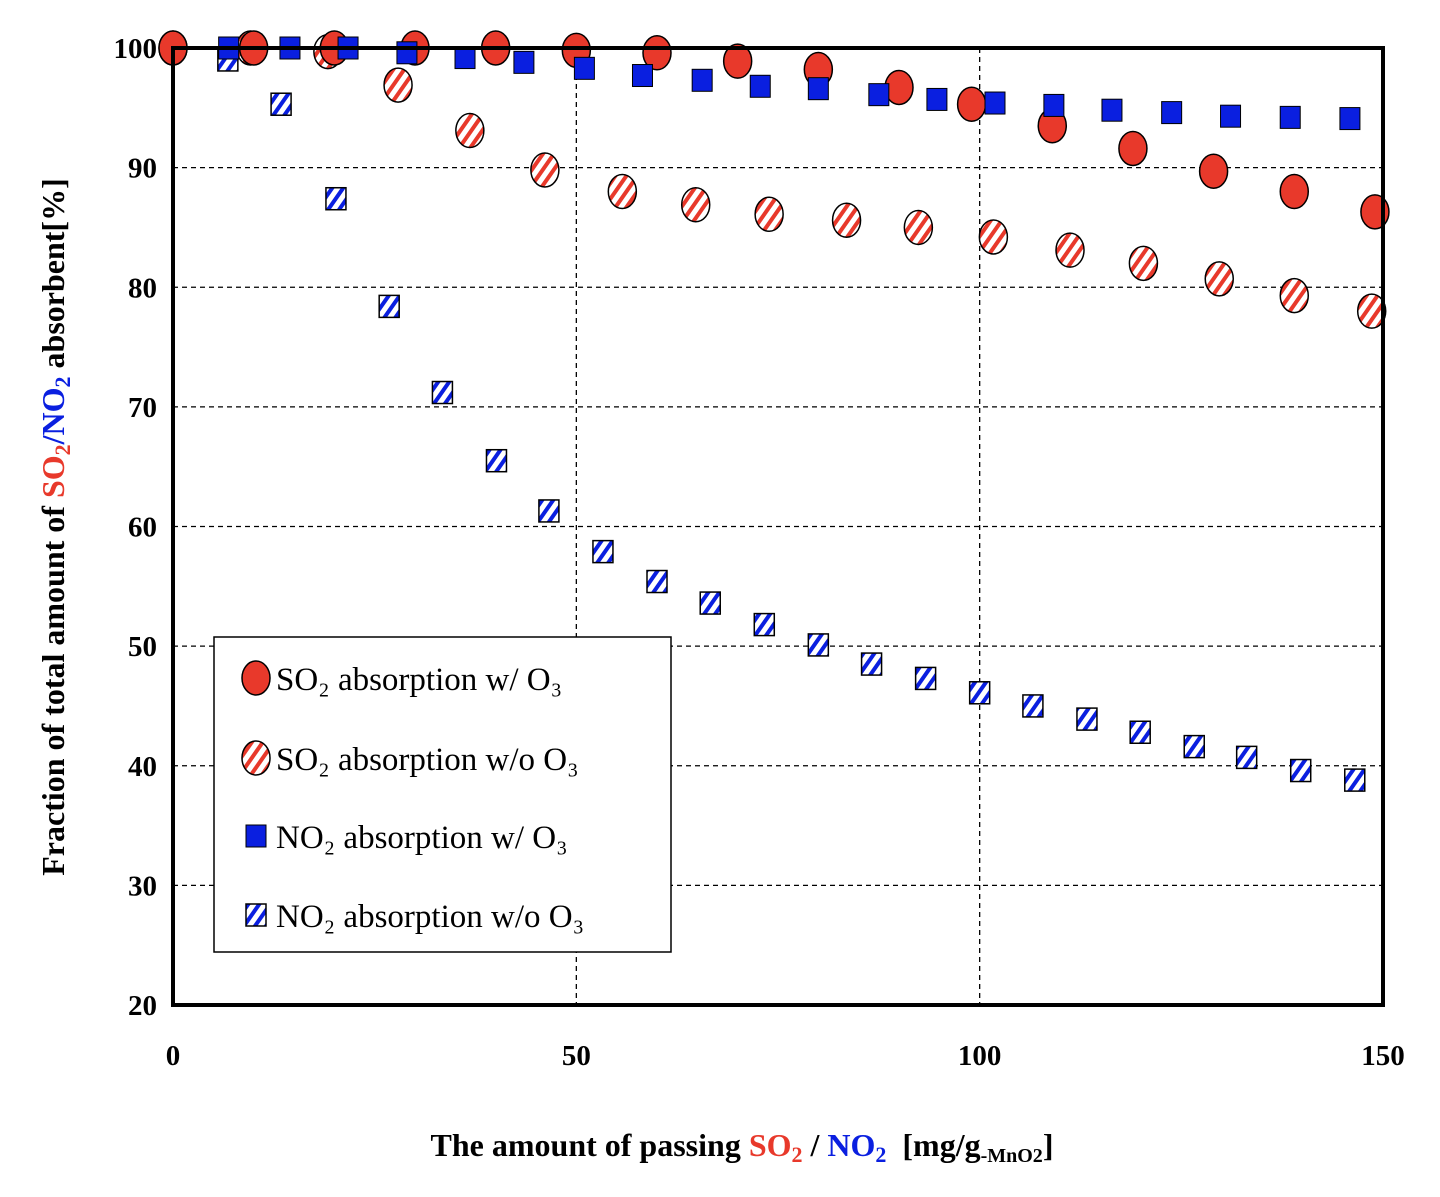  What do you see at coordinates (142, 288) in the screenshot?
I see `y-tick-label: 80` at bounding box center [142, 288].